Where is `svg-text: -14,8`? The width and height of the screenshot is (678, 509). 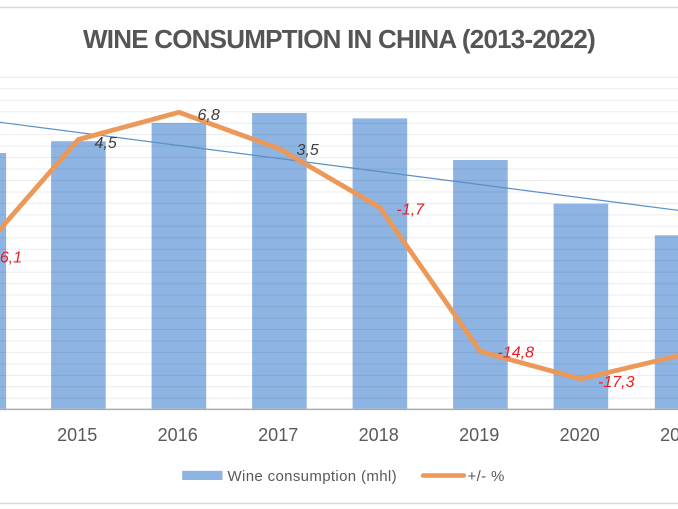 svg-text: -14,8 is located at coordinates (516, 353).